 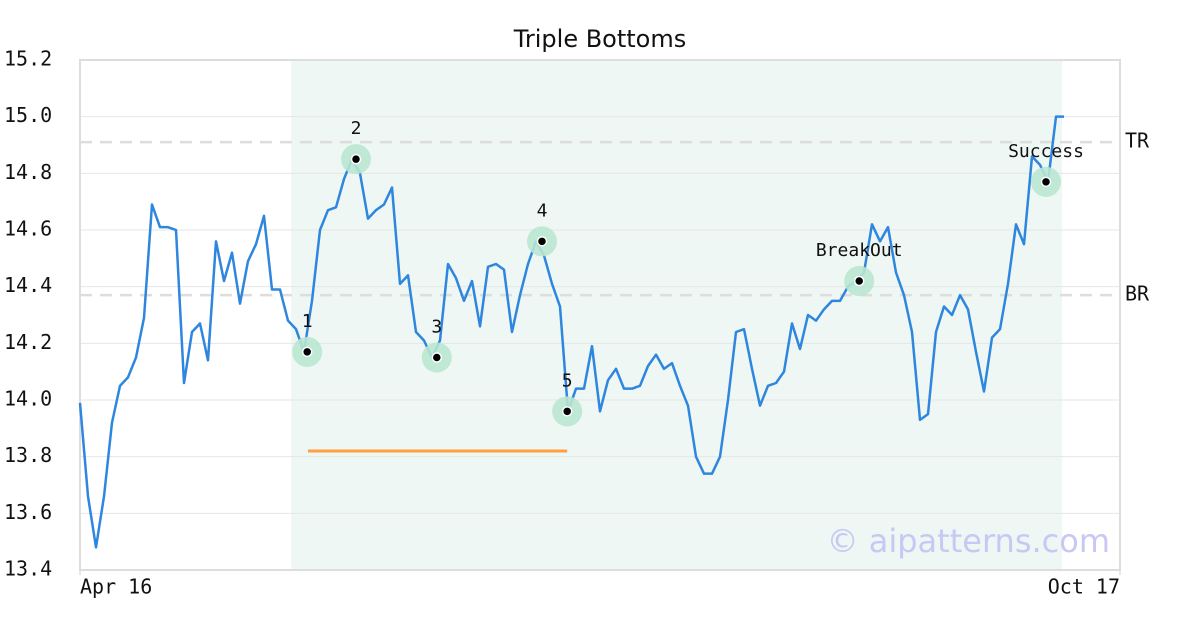 I want to click on annotation-label: BreakOut, so click(x=859, y=250).